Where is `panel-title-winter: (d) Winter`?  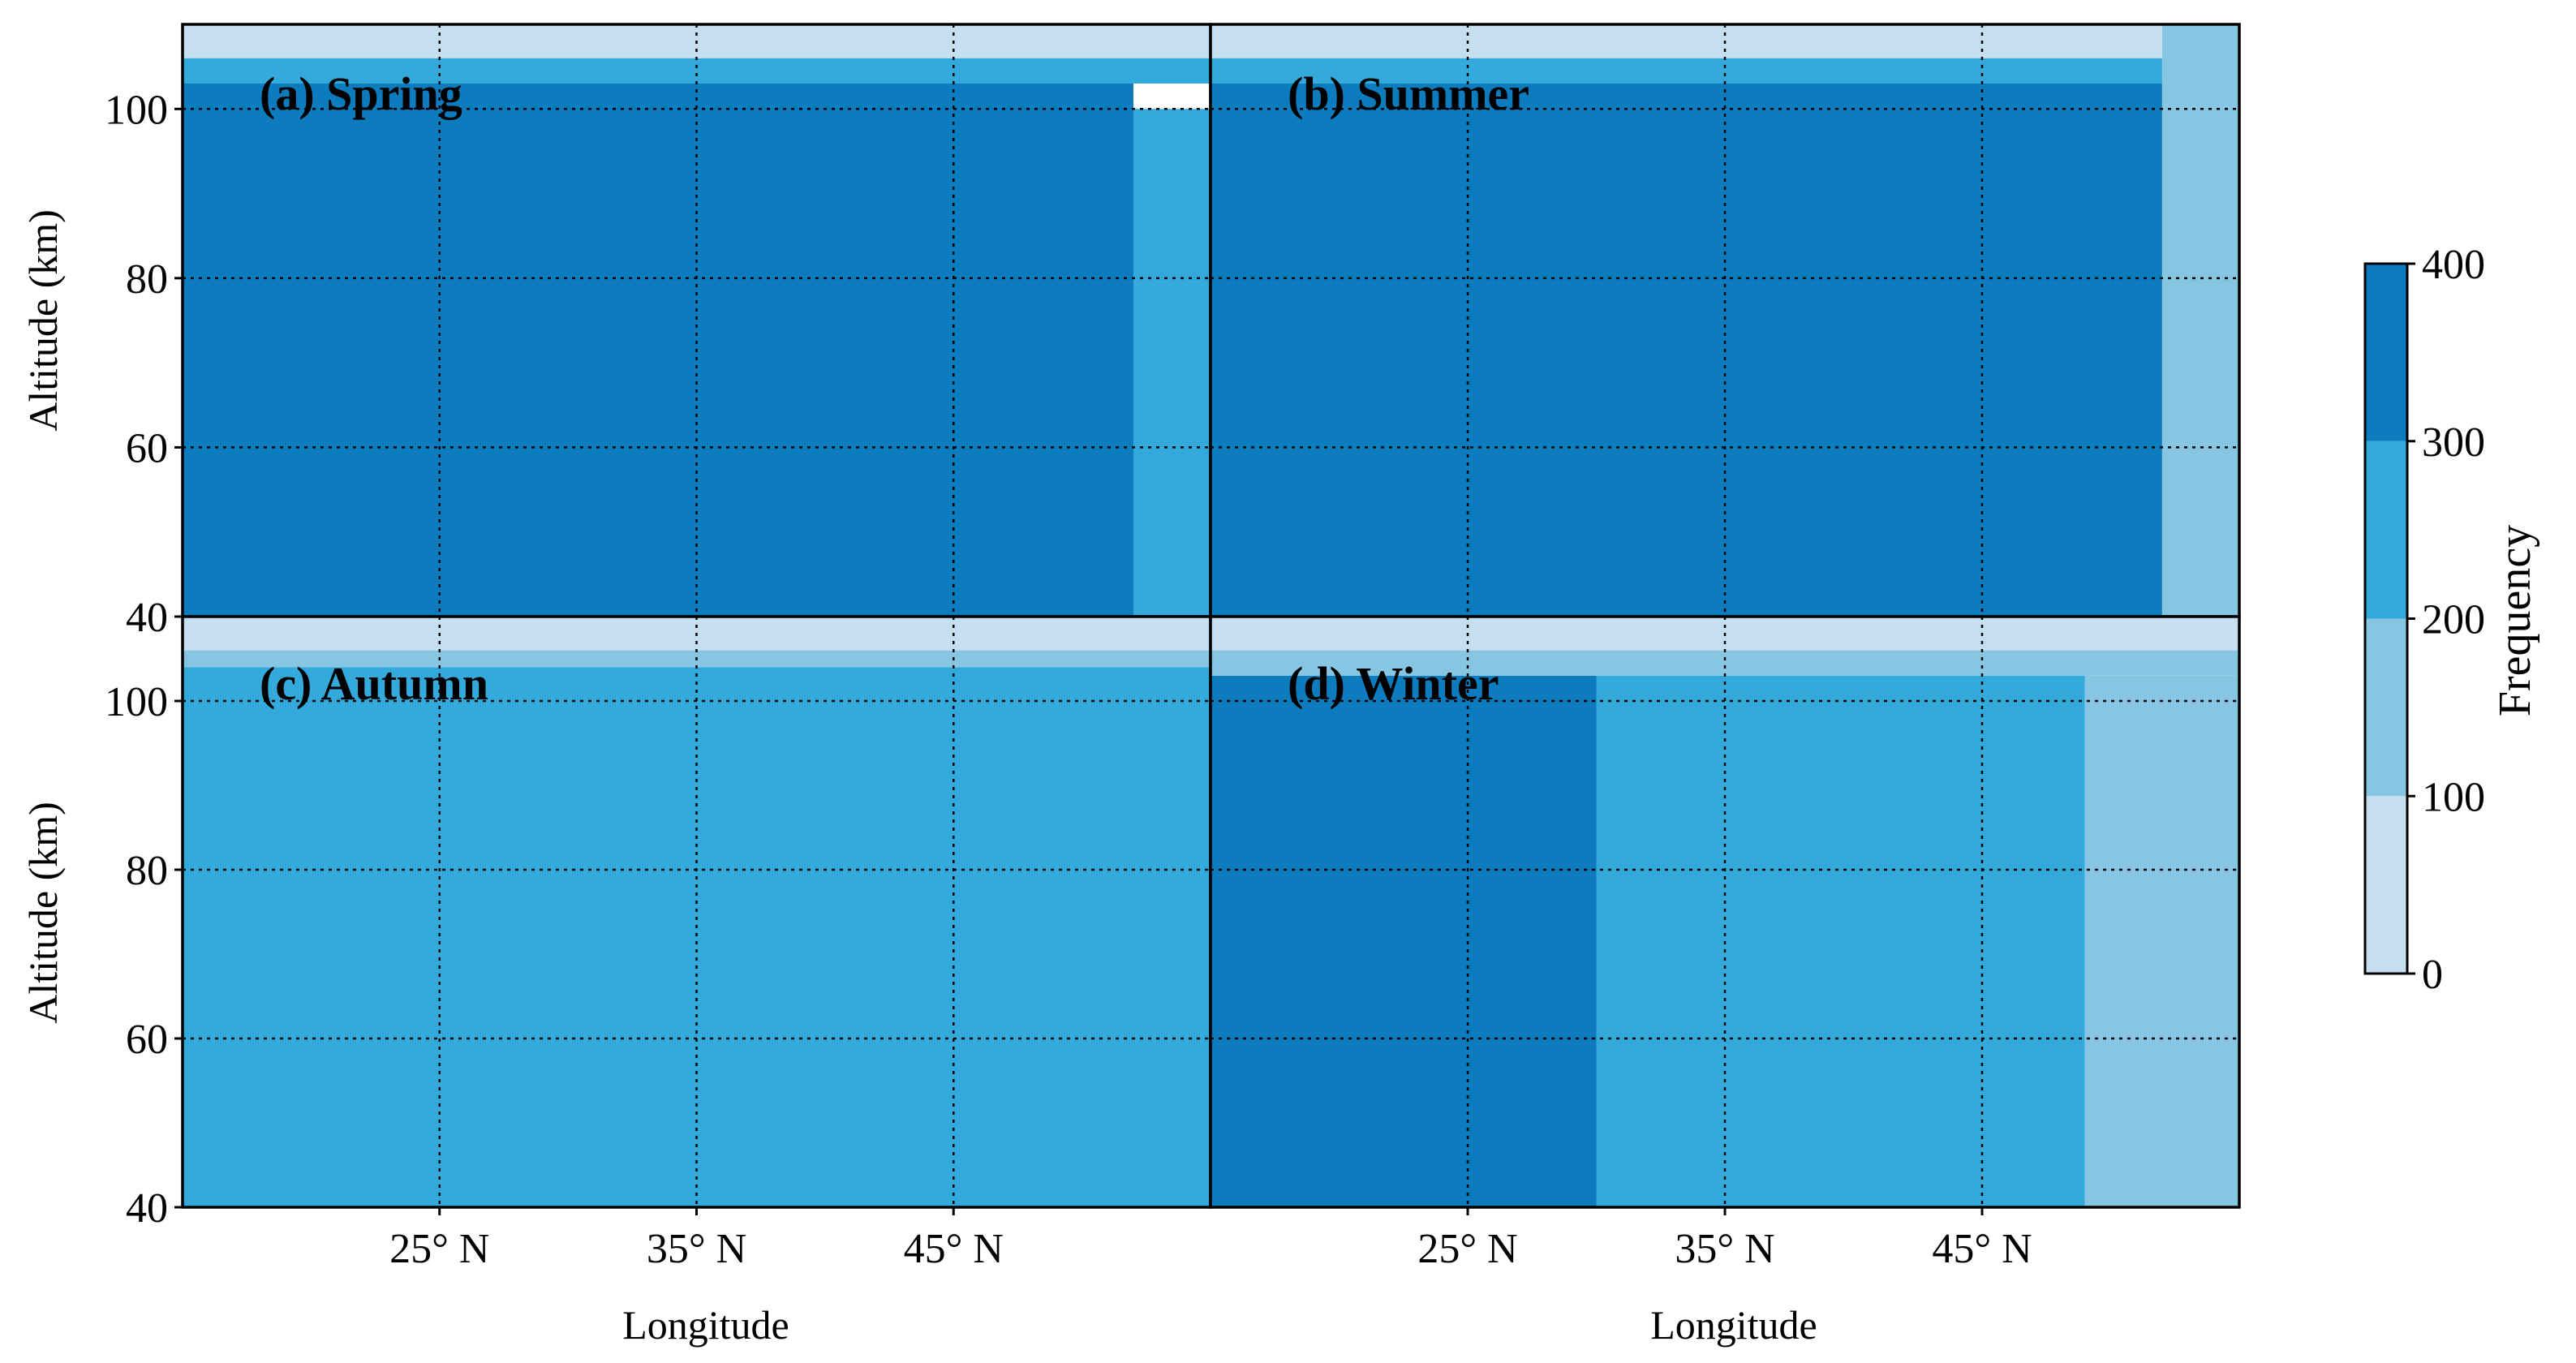 panel-title-winter: (d) Winter is located at coordinates (1393, 683).